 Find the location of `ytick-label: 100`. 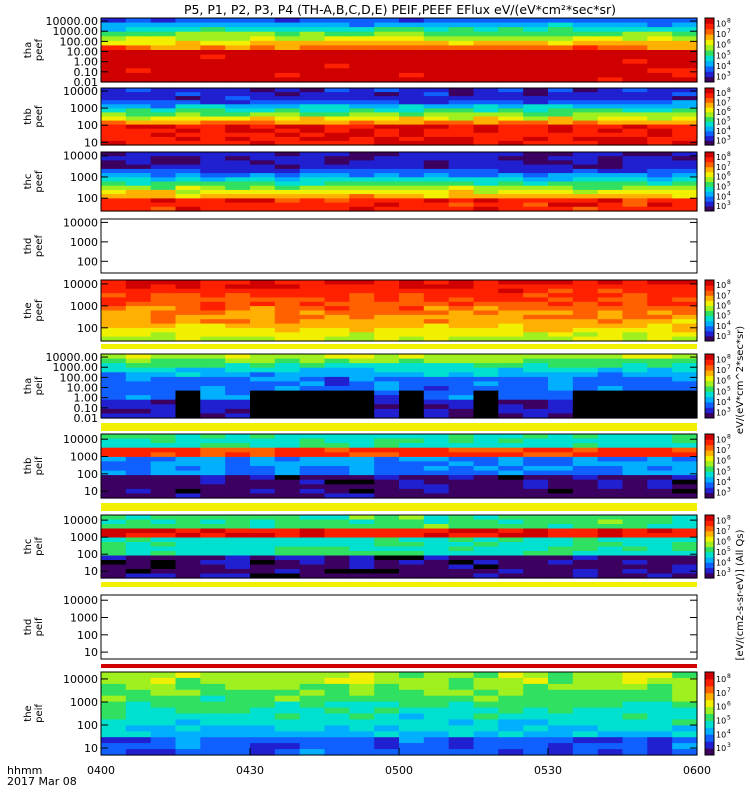

ytick-label: 100 is located at coordinates (87, 725).